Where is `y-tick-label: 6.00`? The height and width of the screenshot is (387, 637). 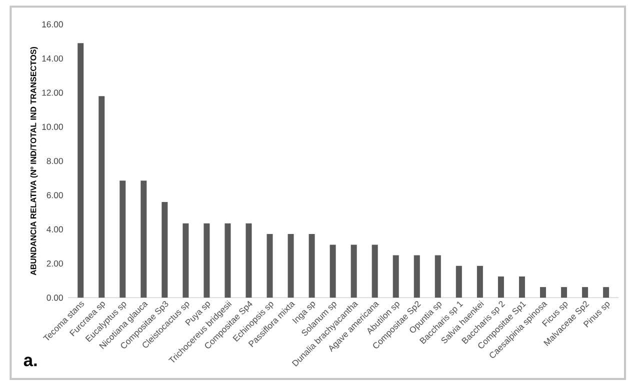
y-tick-label: 6.00 is located at coordinates (54, 195).